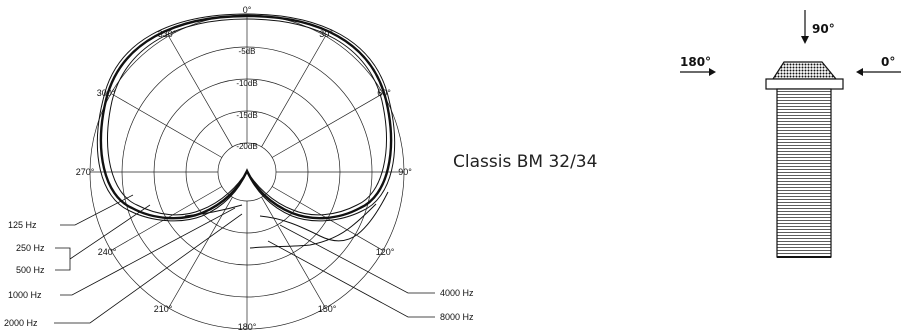  I want to click on angle-label-90: 90°, so click(405, 172).